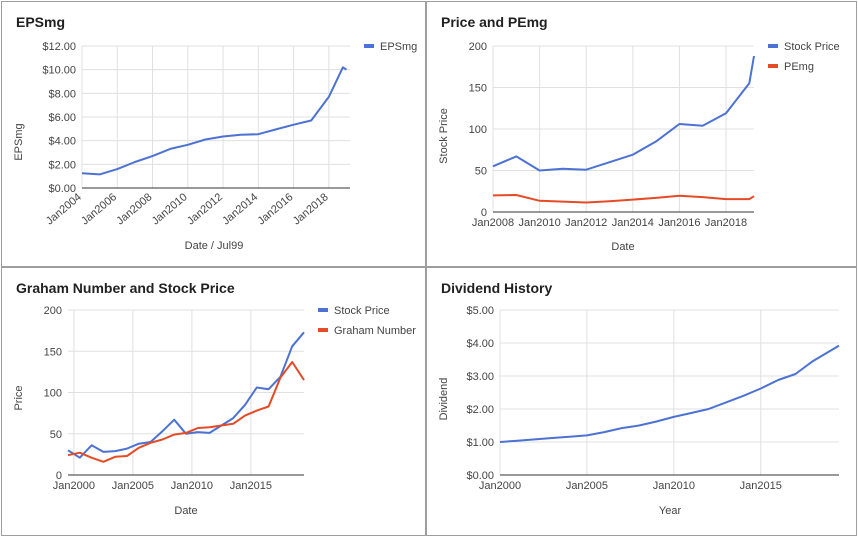  Describe the element at coordinates (64, 209) in the screenshot. I see `x-tick-label: Jan2004` at that location.